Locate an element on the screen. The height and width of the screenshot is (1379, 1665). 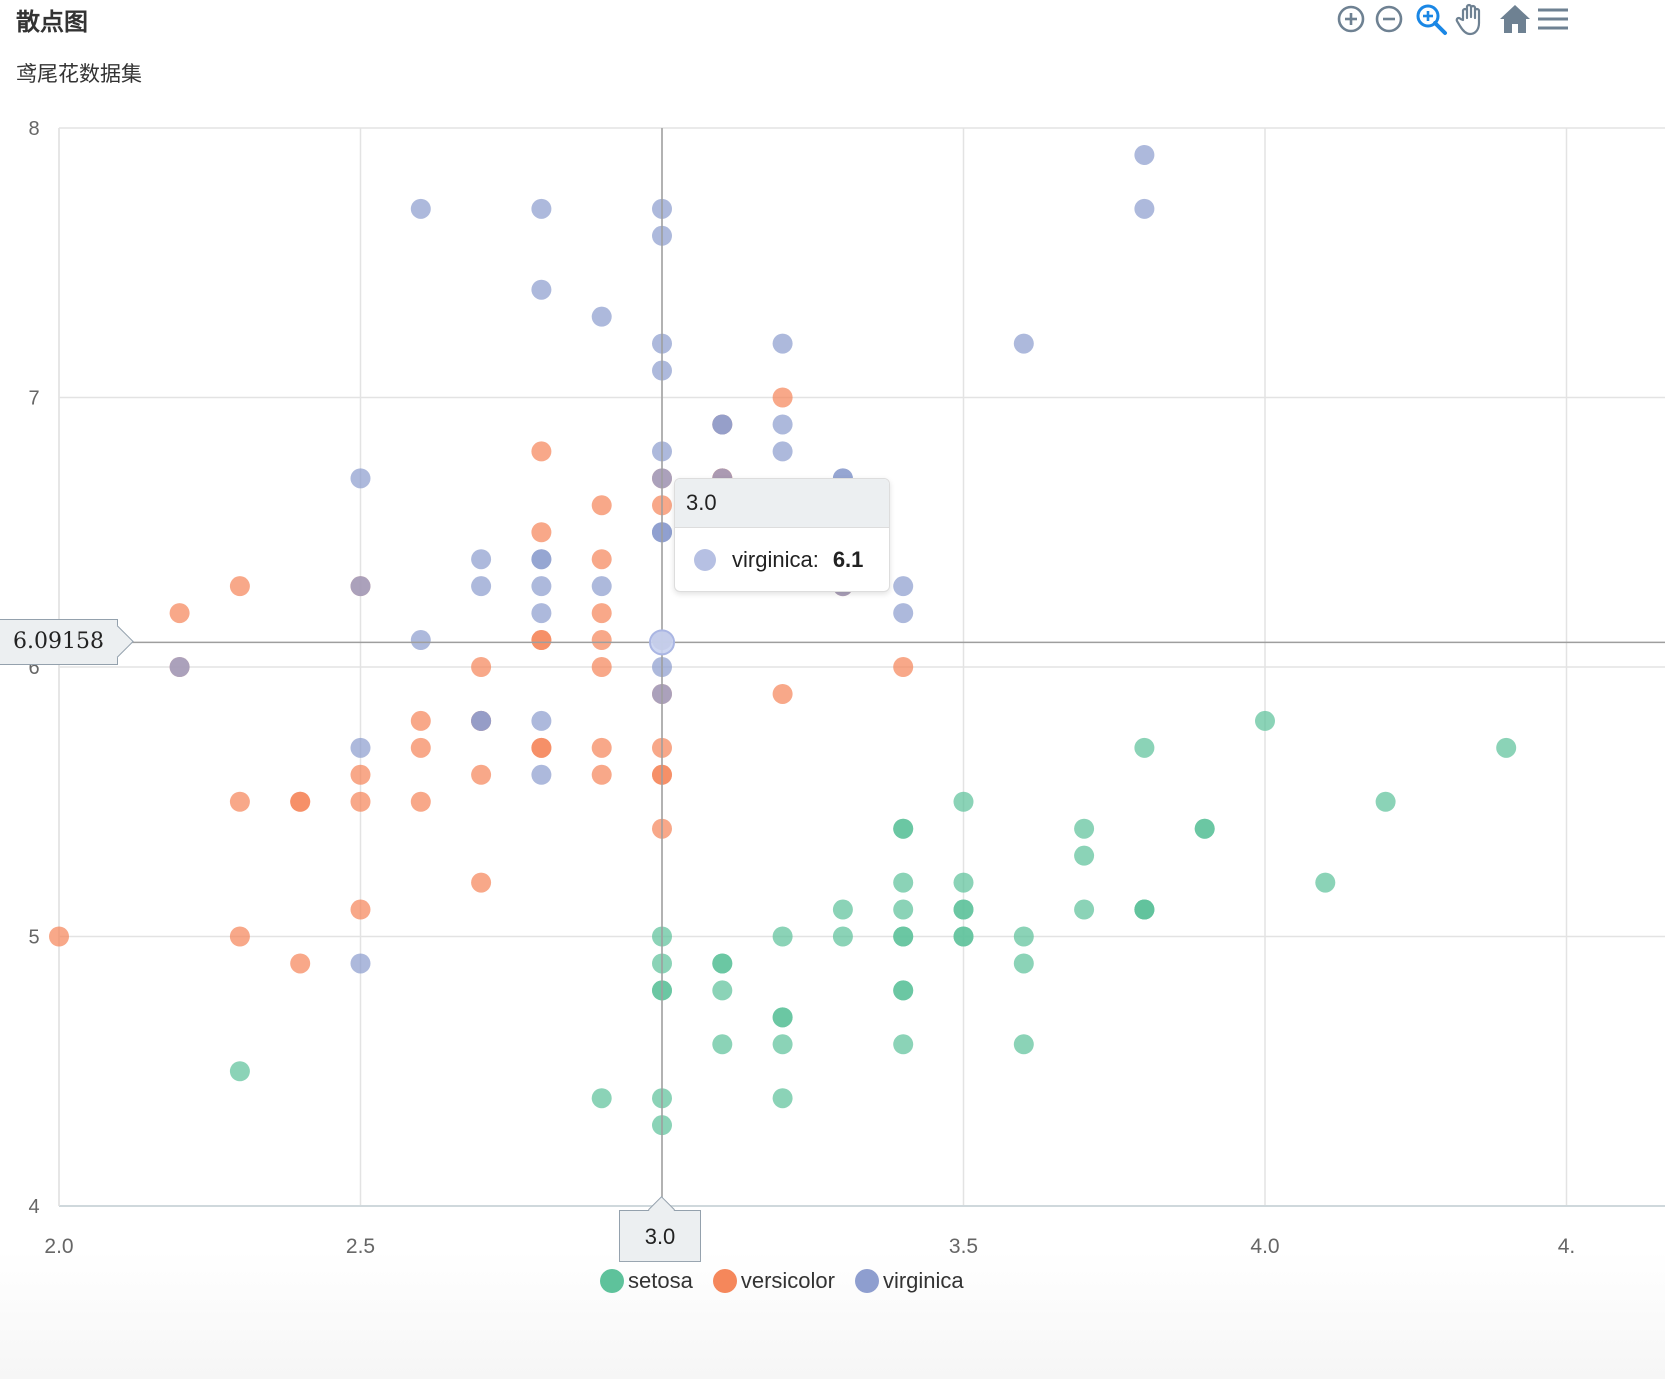
hovered-point is located at coordinates (662, 642).